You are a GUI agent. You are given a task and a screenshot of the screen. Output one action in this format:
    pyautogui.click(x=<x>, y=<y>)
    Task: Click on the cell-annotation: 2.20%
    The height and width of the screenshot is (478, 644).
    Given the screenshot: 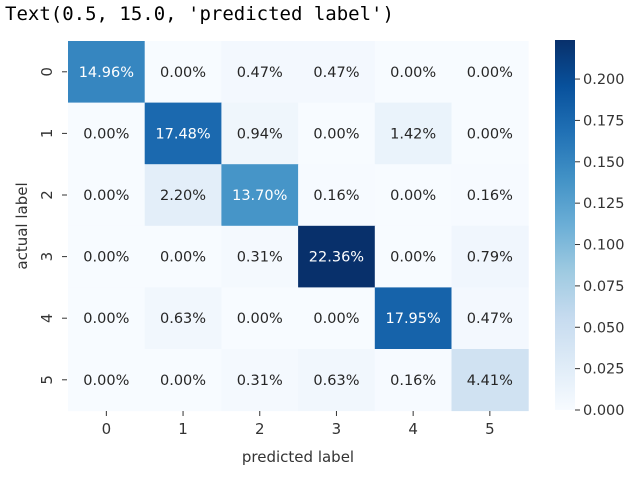 What is the action you would take?
    pyautogui.click(x=183, y=196)
    